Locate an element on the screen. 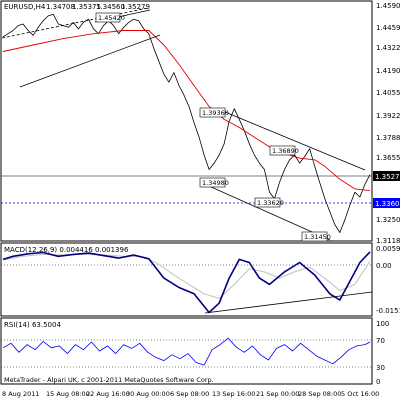 The width and height of the screenshot is (400, 400). macd-trendline is located at coordinates (288, 302).